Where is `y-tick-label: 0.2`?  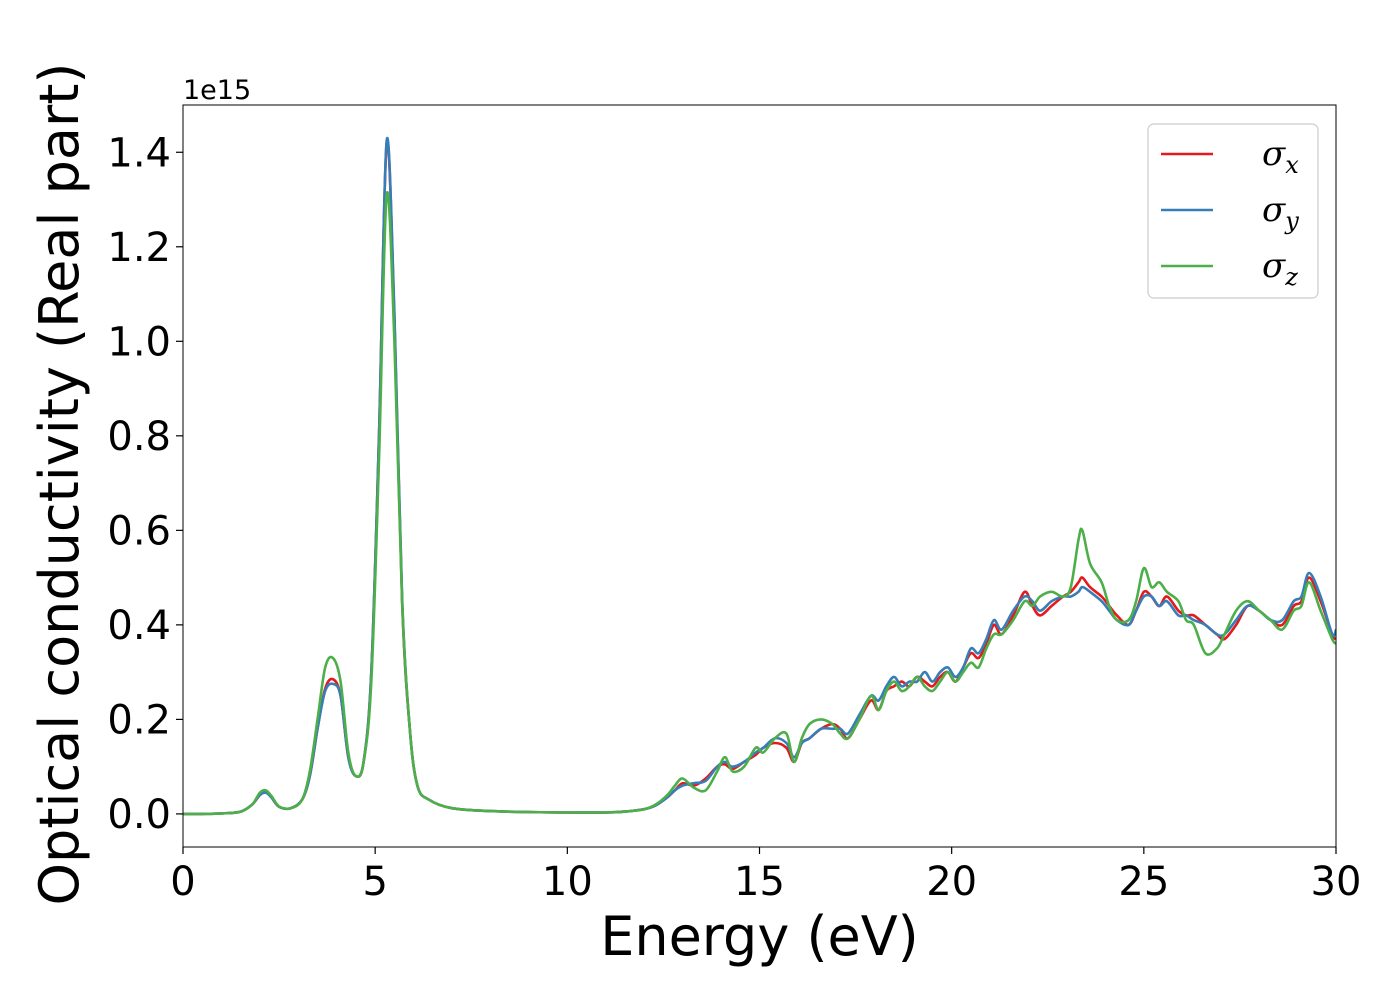
y-tick-label: 0.2 is located at coordinates (139, 720).